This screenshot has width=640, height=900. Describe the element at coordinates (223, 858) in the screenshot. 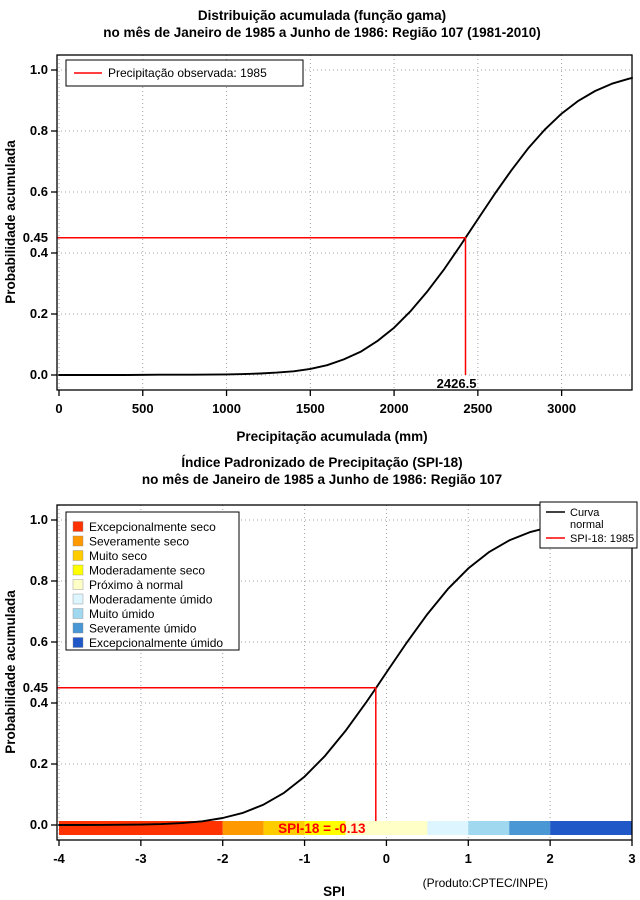

I see `x-tick-label: -2` at that location.